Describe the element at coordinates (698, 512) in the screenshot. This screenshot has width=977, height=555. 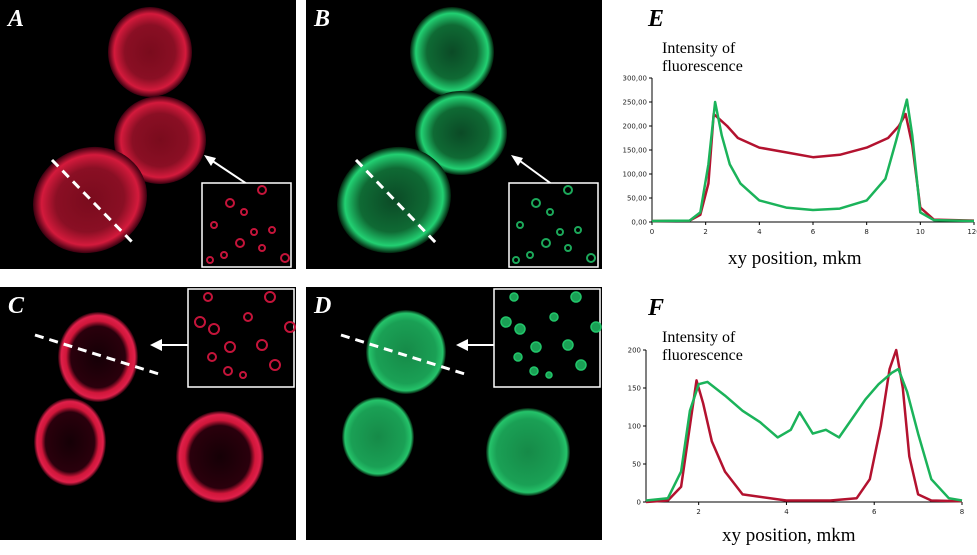
I see `chart-f-xtick-label: 2` at that location.